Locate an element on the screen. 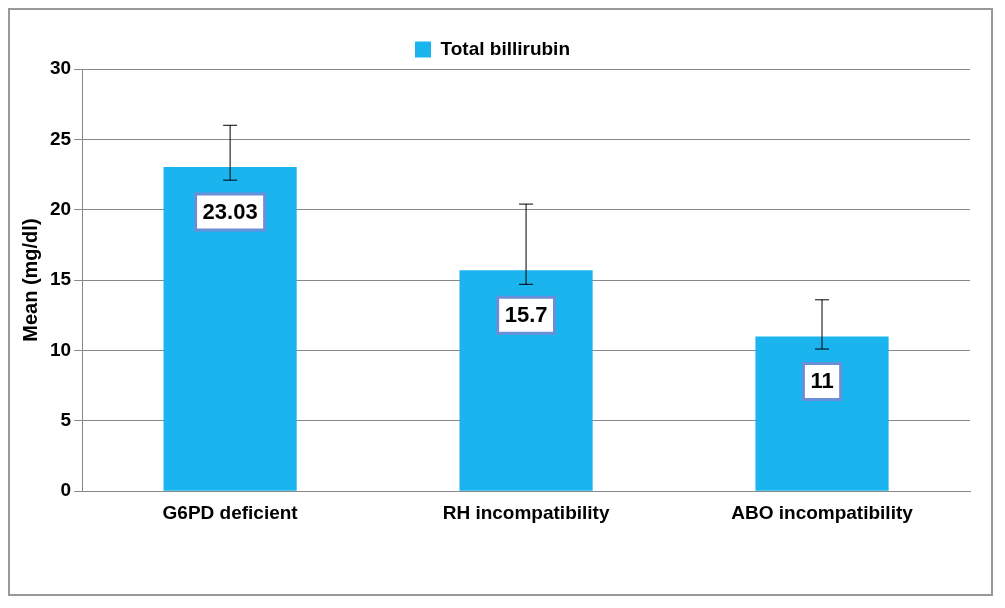  y-tick-label: 20 is located at coordinates (60, 208).